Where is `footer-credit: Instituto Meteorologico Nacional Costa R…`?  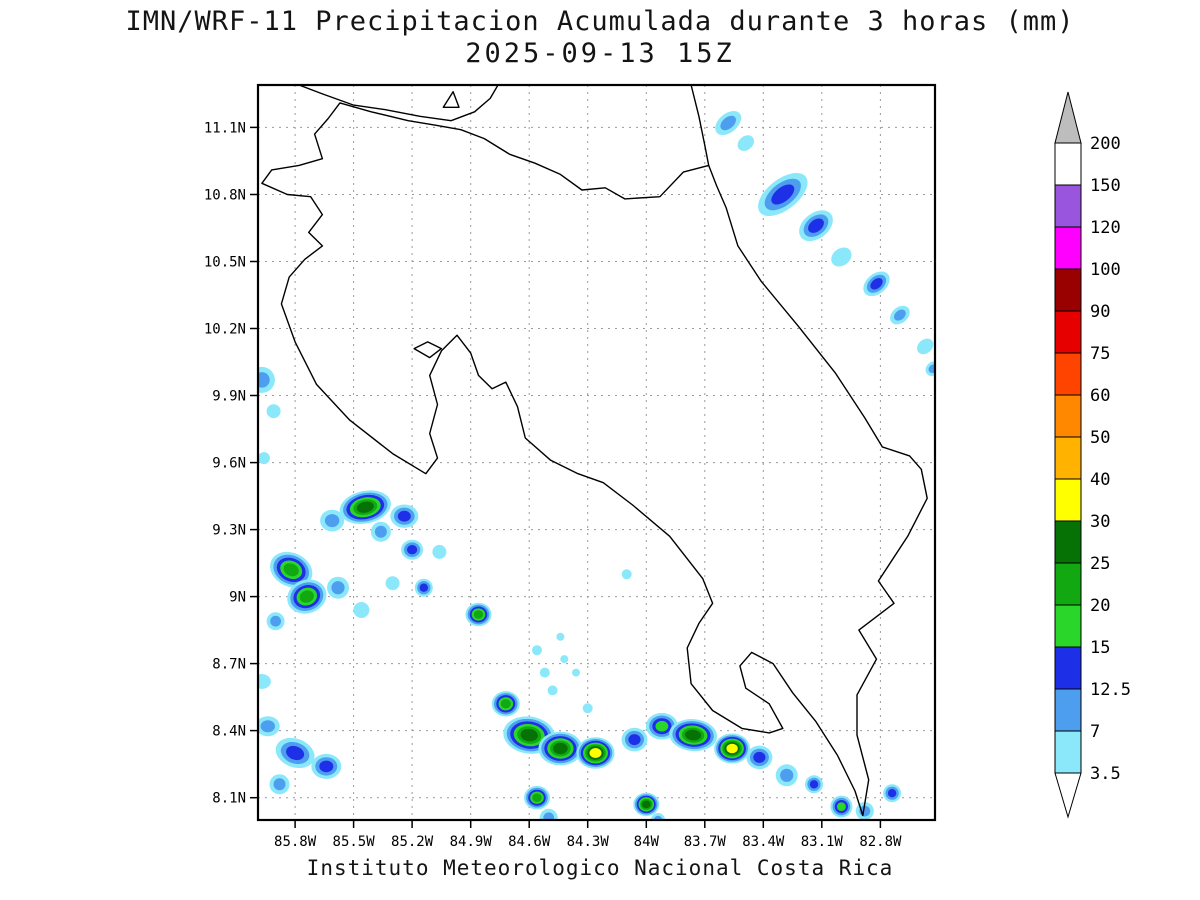
footer-credit: Instituto Meteorologico Nacional Costa R… is located at coordinates (600, 868).